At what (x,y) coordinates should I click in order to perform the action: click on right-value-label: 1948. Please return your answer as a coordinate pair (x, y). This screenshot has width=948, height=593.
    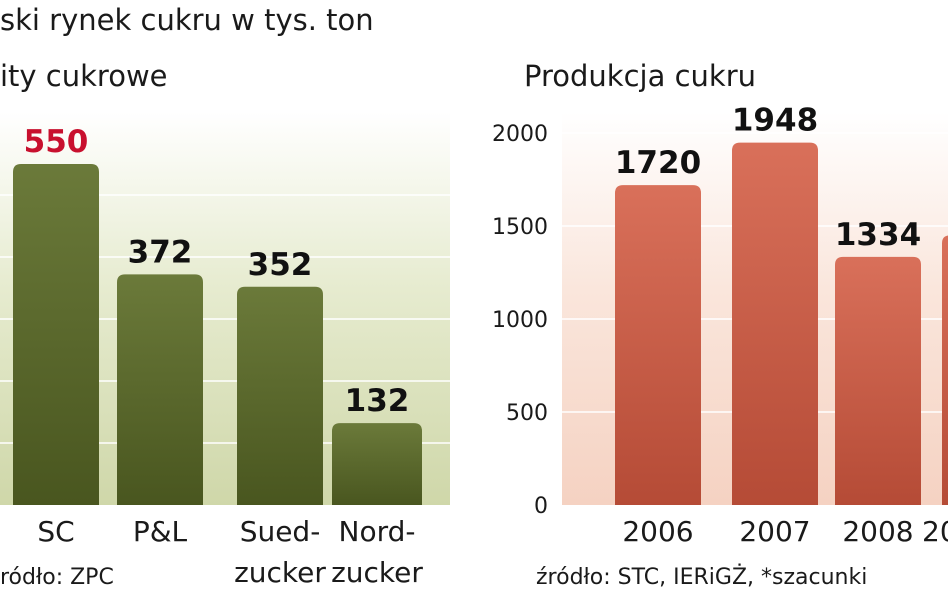
    Looking at the image, I should click on (775, 121).